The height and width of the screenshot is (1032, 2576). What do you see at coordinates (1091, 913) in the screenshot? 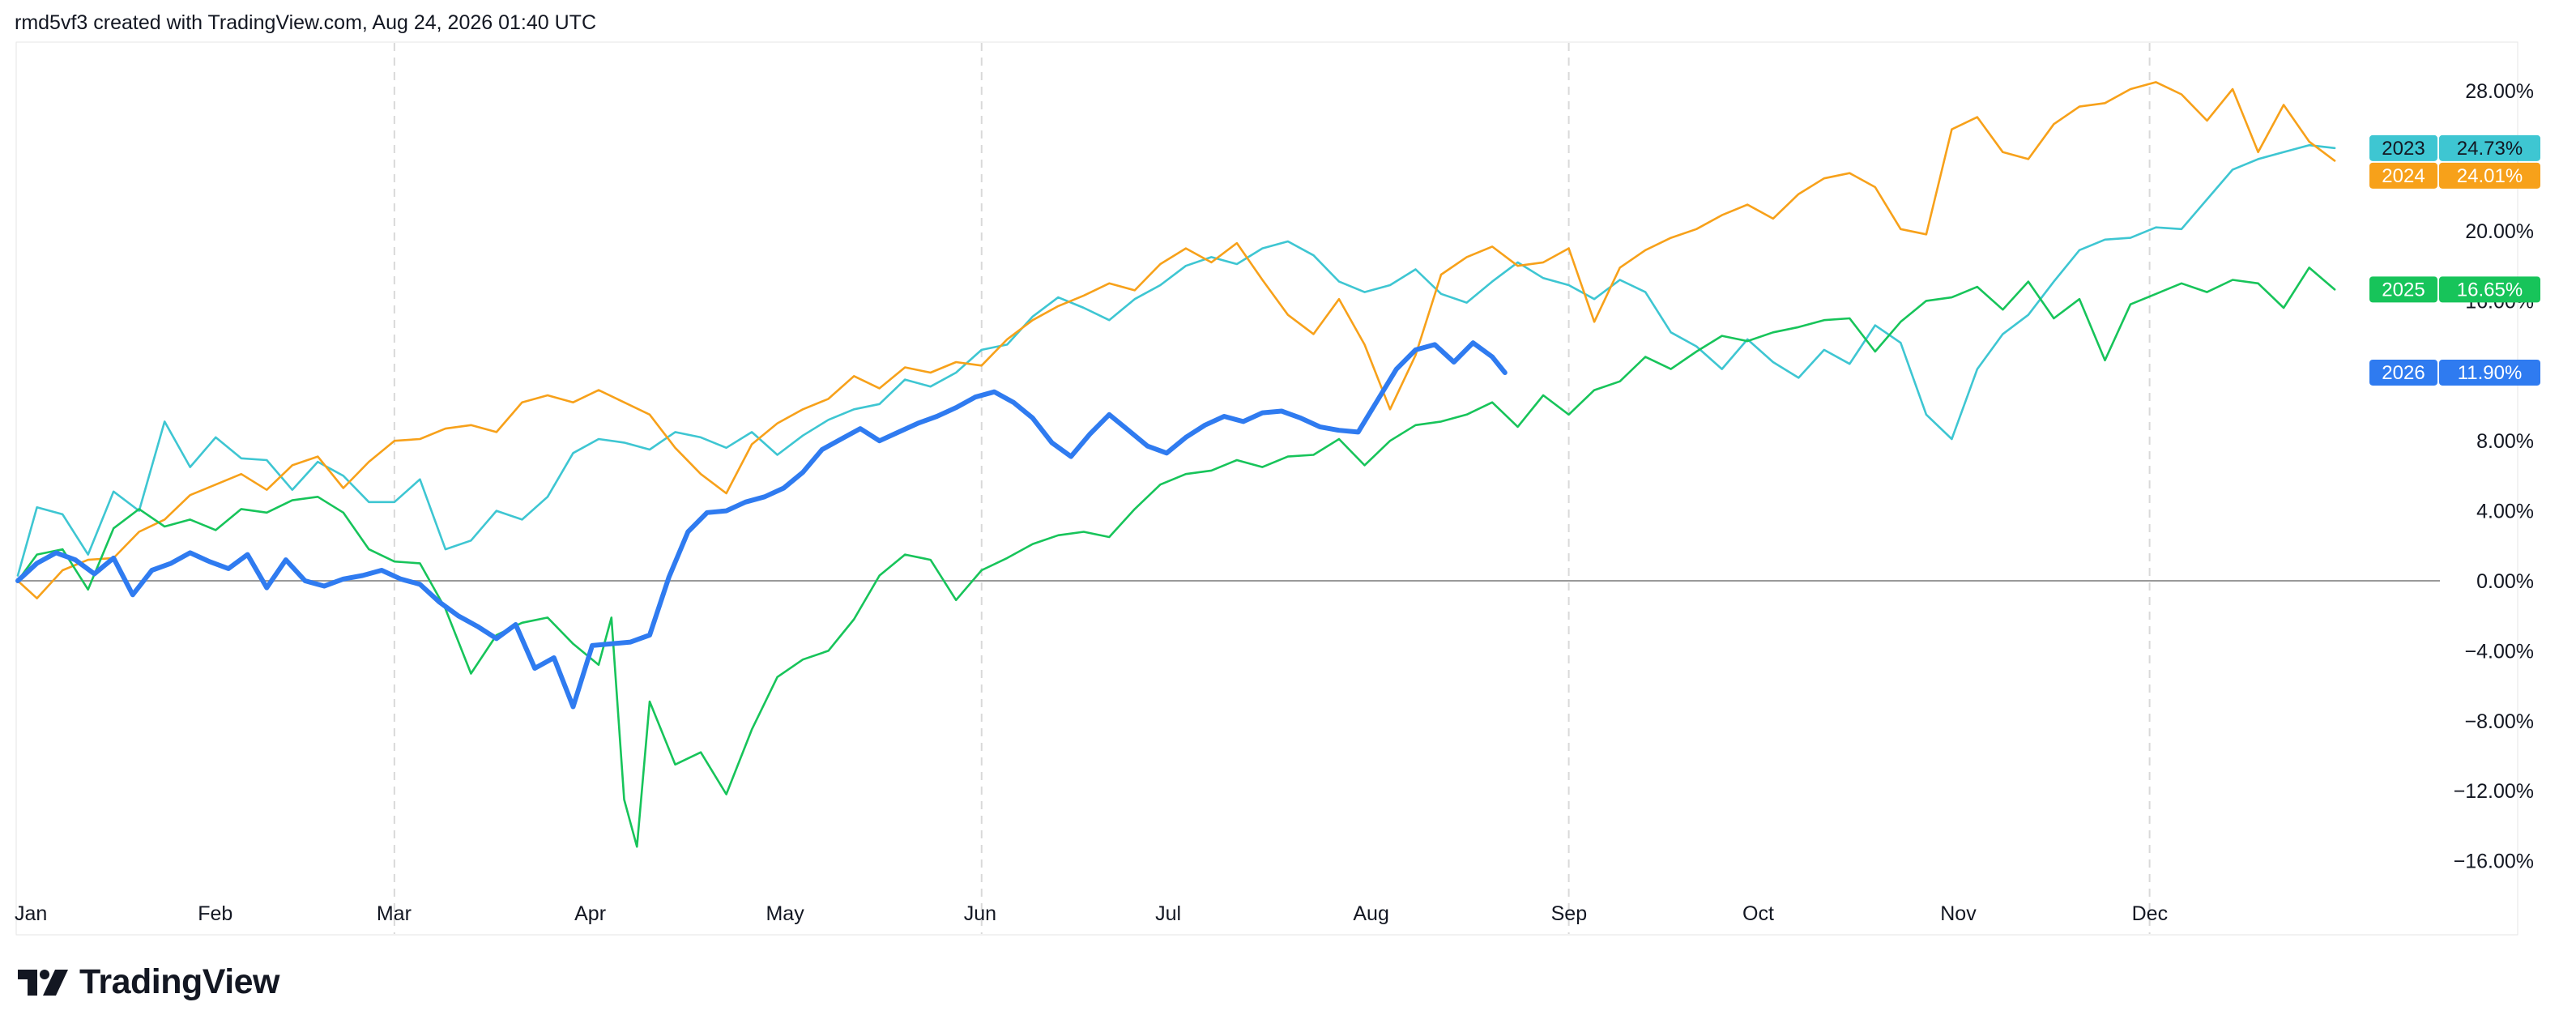
I see `x-axis: Jan Feb Mar Apr May Jun Jul Aug Sep Oct Nov Dec` at bounding box center [1091, 913].